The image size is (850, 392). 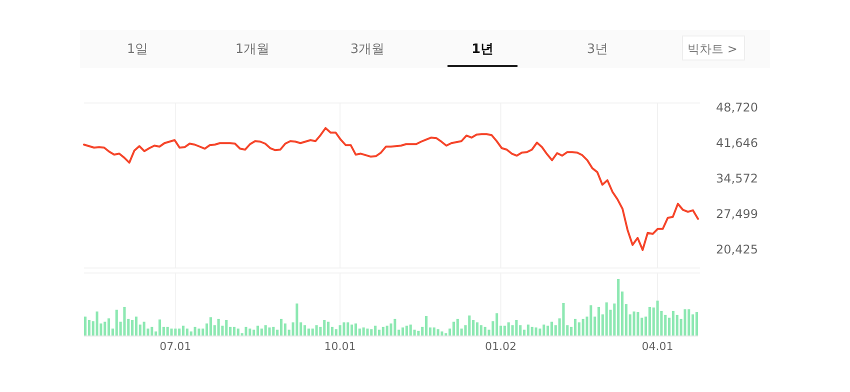 What do you see at coordinates (737, 143) in the screenshot?
I see `y-tick-label: 41,646` at bounding box center [737, 143].